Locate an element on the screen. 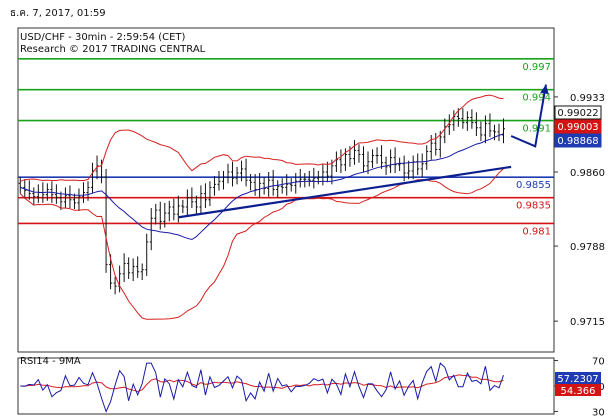 This screenshot has width=608, height=416. level-label-0.981: 0.981 is located at coordinates (536, 231).